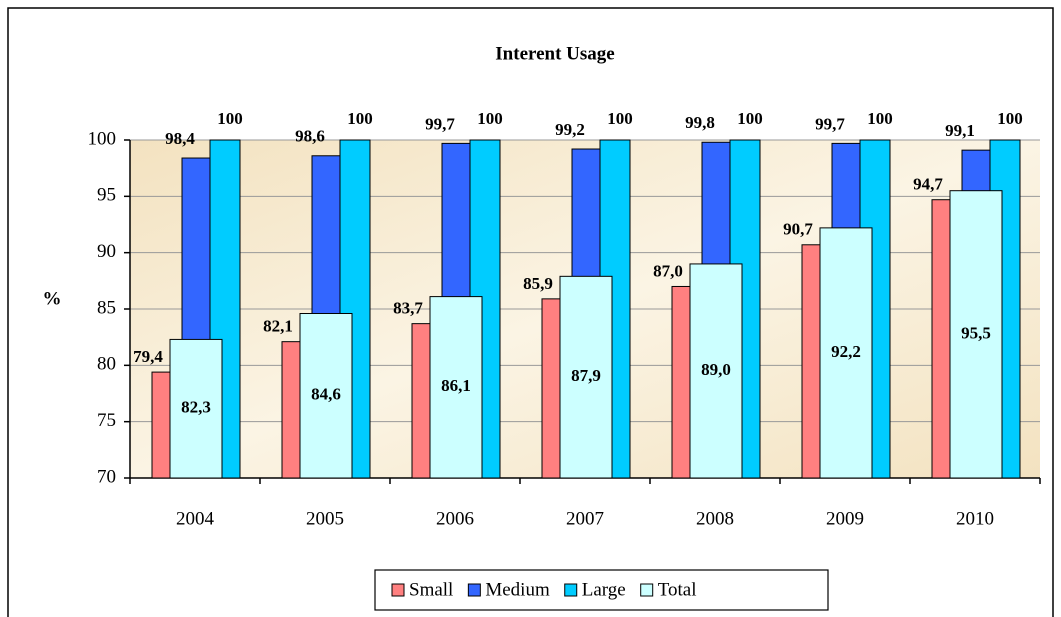 This screenshot has width=1061, height=617. Describe the element at coordinates (408, 308) in the screenshot. I see `data-label: 83,7` at that location.